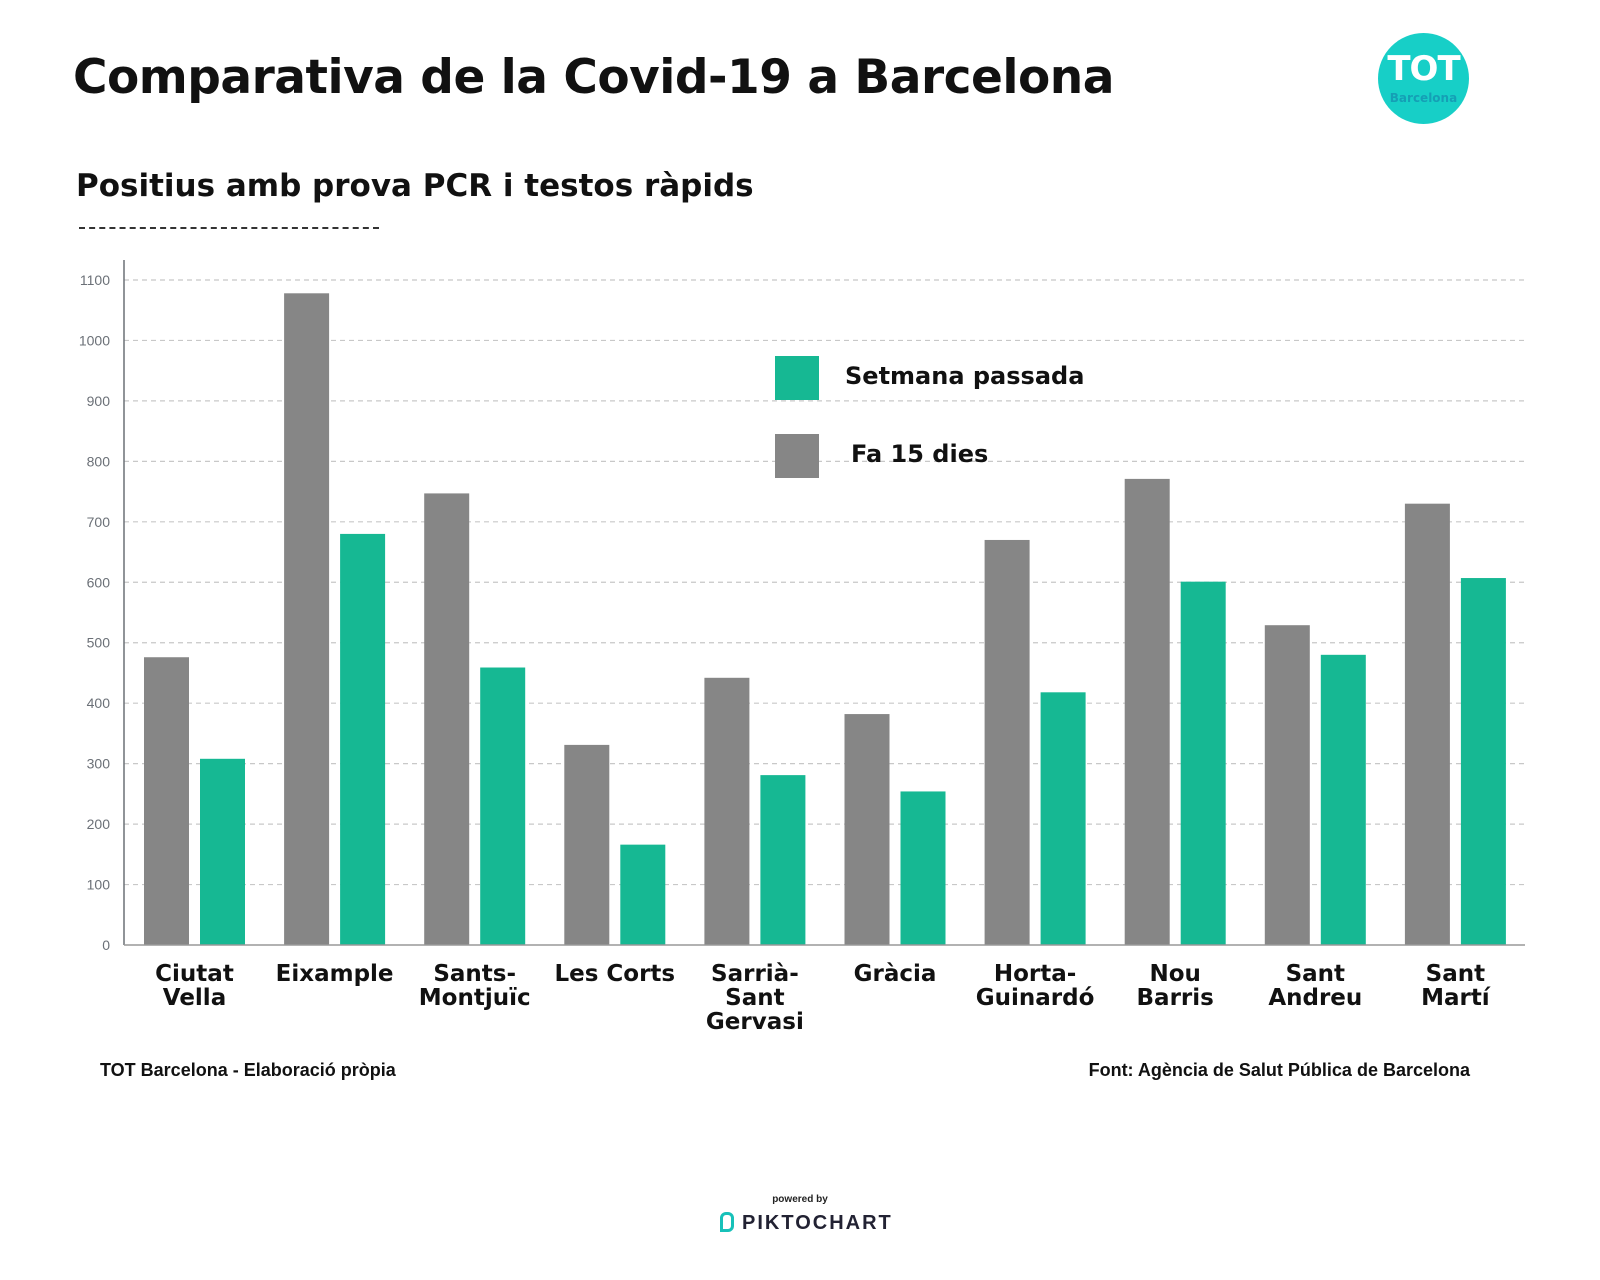 Image resolution: width=1600 pixels, height=1280 pixels. Describe the element at coordinates (474, 986) in the screenshot. I see `x-tick-label: Sants- Montjuïc` at that location.